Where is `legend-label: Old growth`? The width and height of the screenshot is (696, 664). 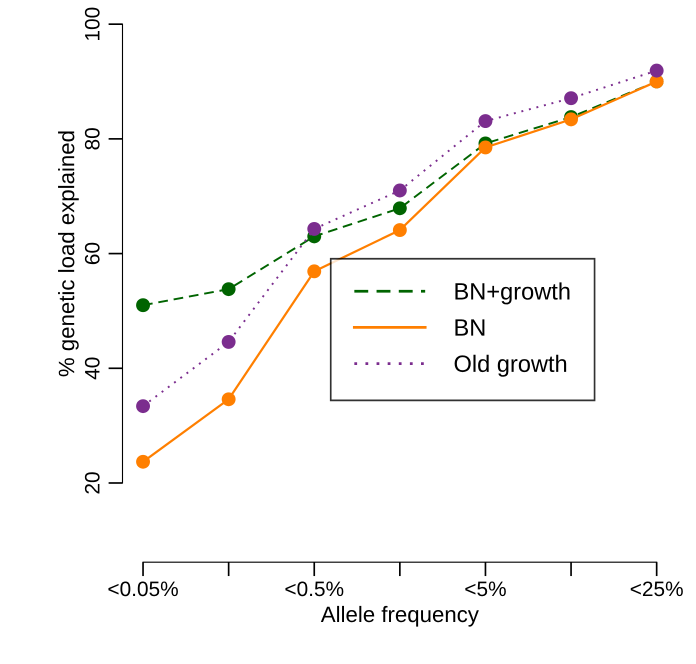
legend-label: Old growth is located at coordinates (510, 365).